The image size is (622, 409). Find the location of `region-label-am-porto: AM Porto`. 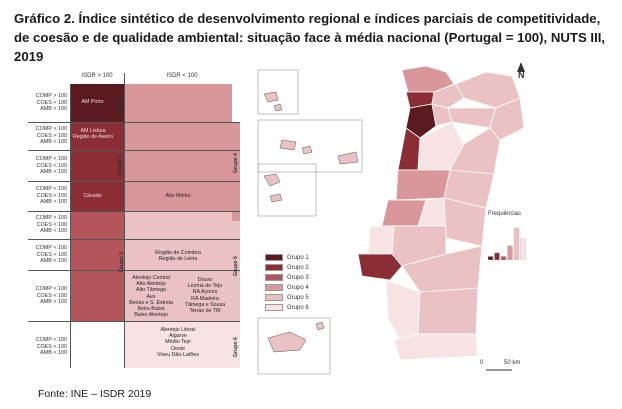

region-label-am-porto: AM Porto is located at coordinates (92, 102).